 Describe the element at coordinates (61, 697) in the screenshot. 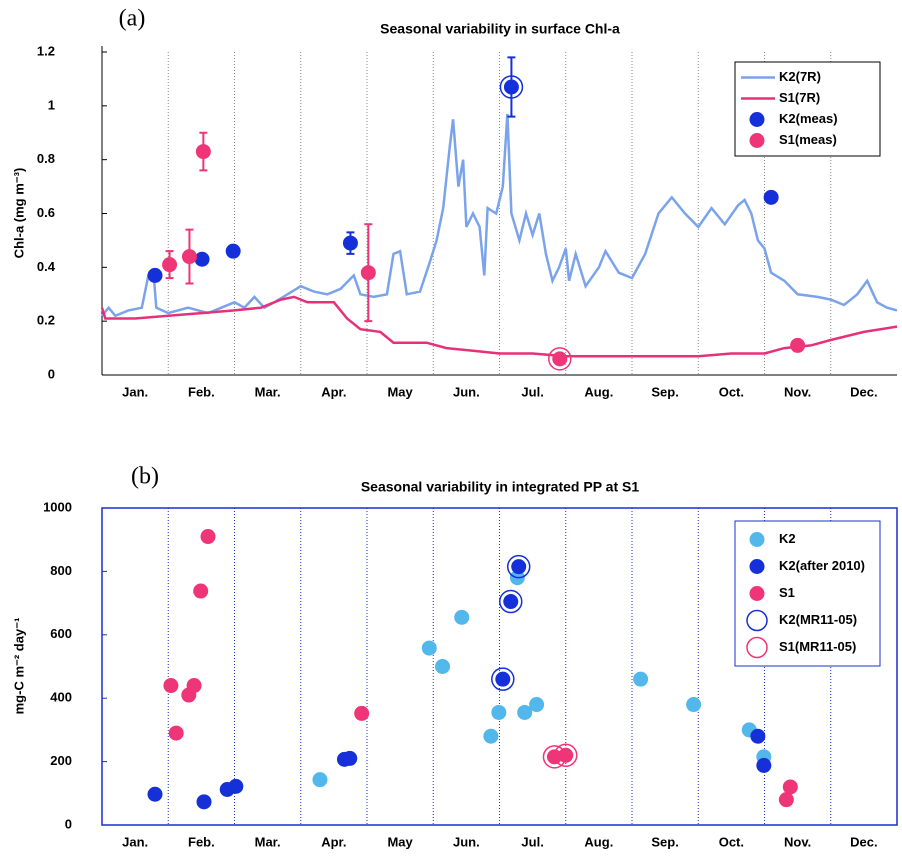

I see `y-tick-label: 400` at that location.